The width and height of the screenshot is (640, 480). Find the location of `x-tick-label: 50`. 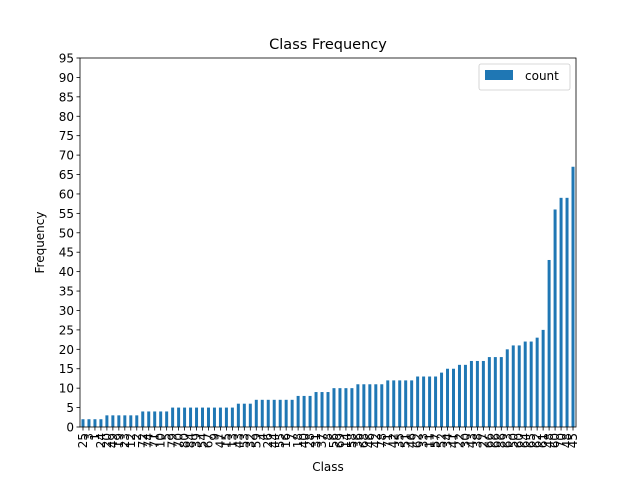

x-tick-label: 50 is located at coordinates (513, 440).